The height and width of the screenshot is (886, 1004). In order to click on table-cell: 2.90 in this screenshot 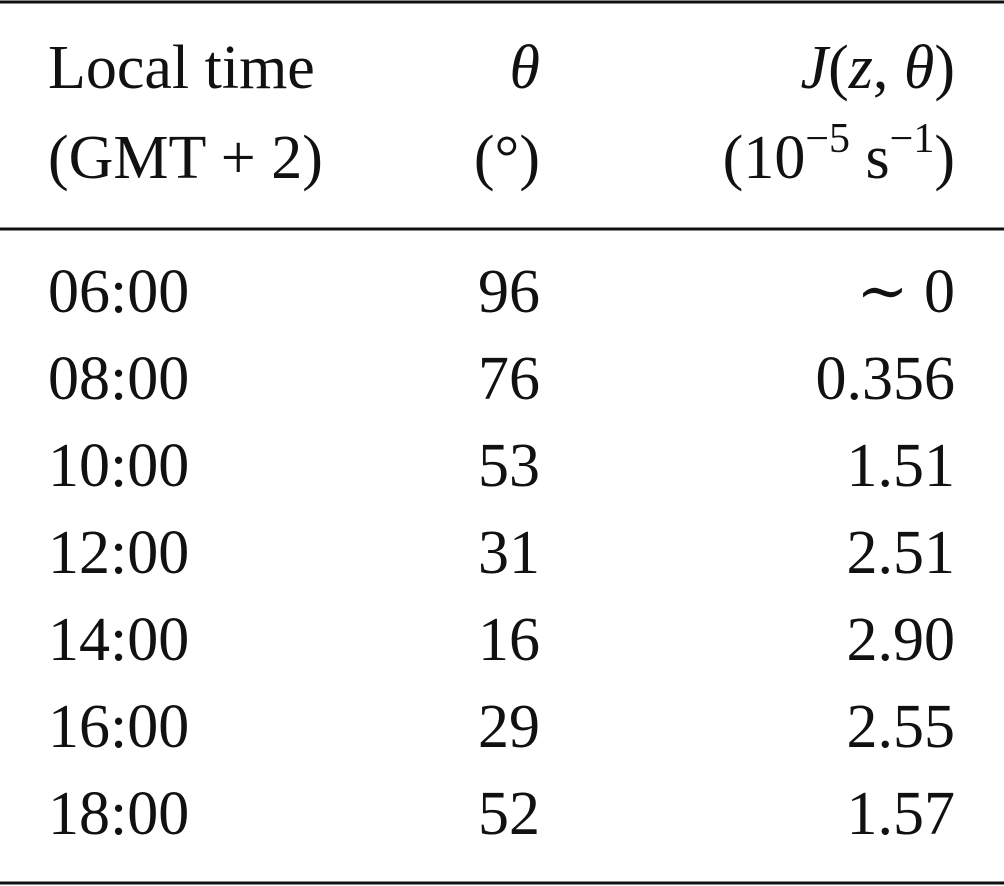, I will do `click(901, 640)`.